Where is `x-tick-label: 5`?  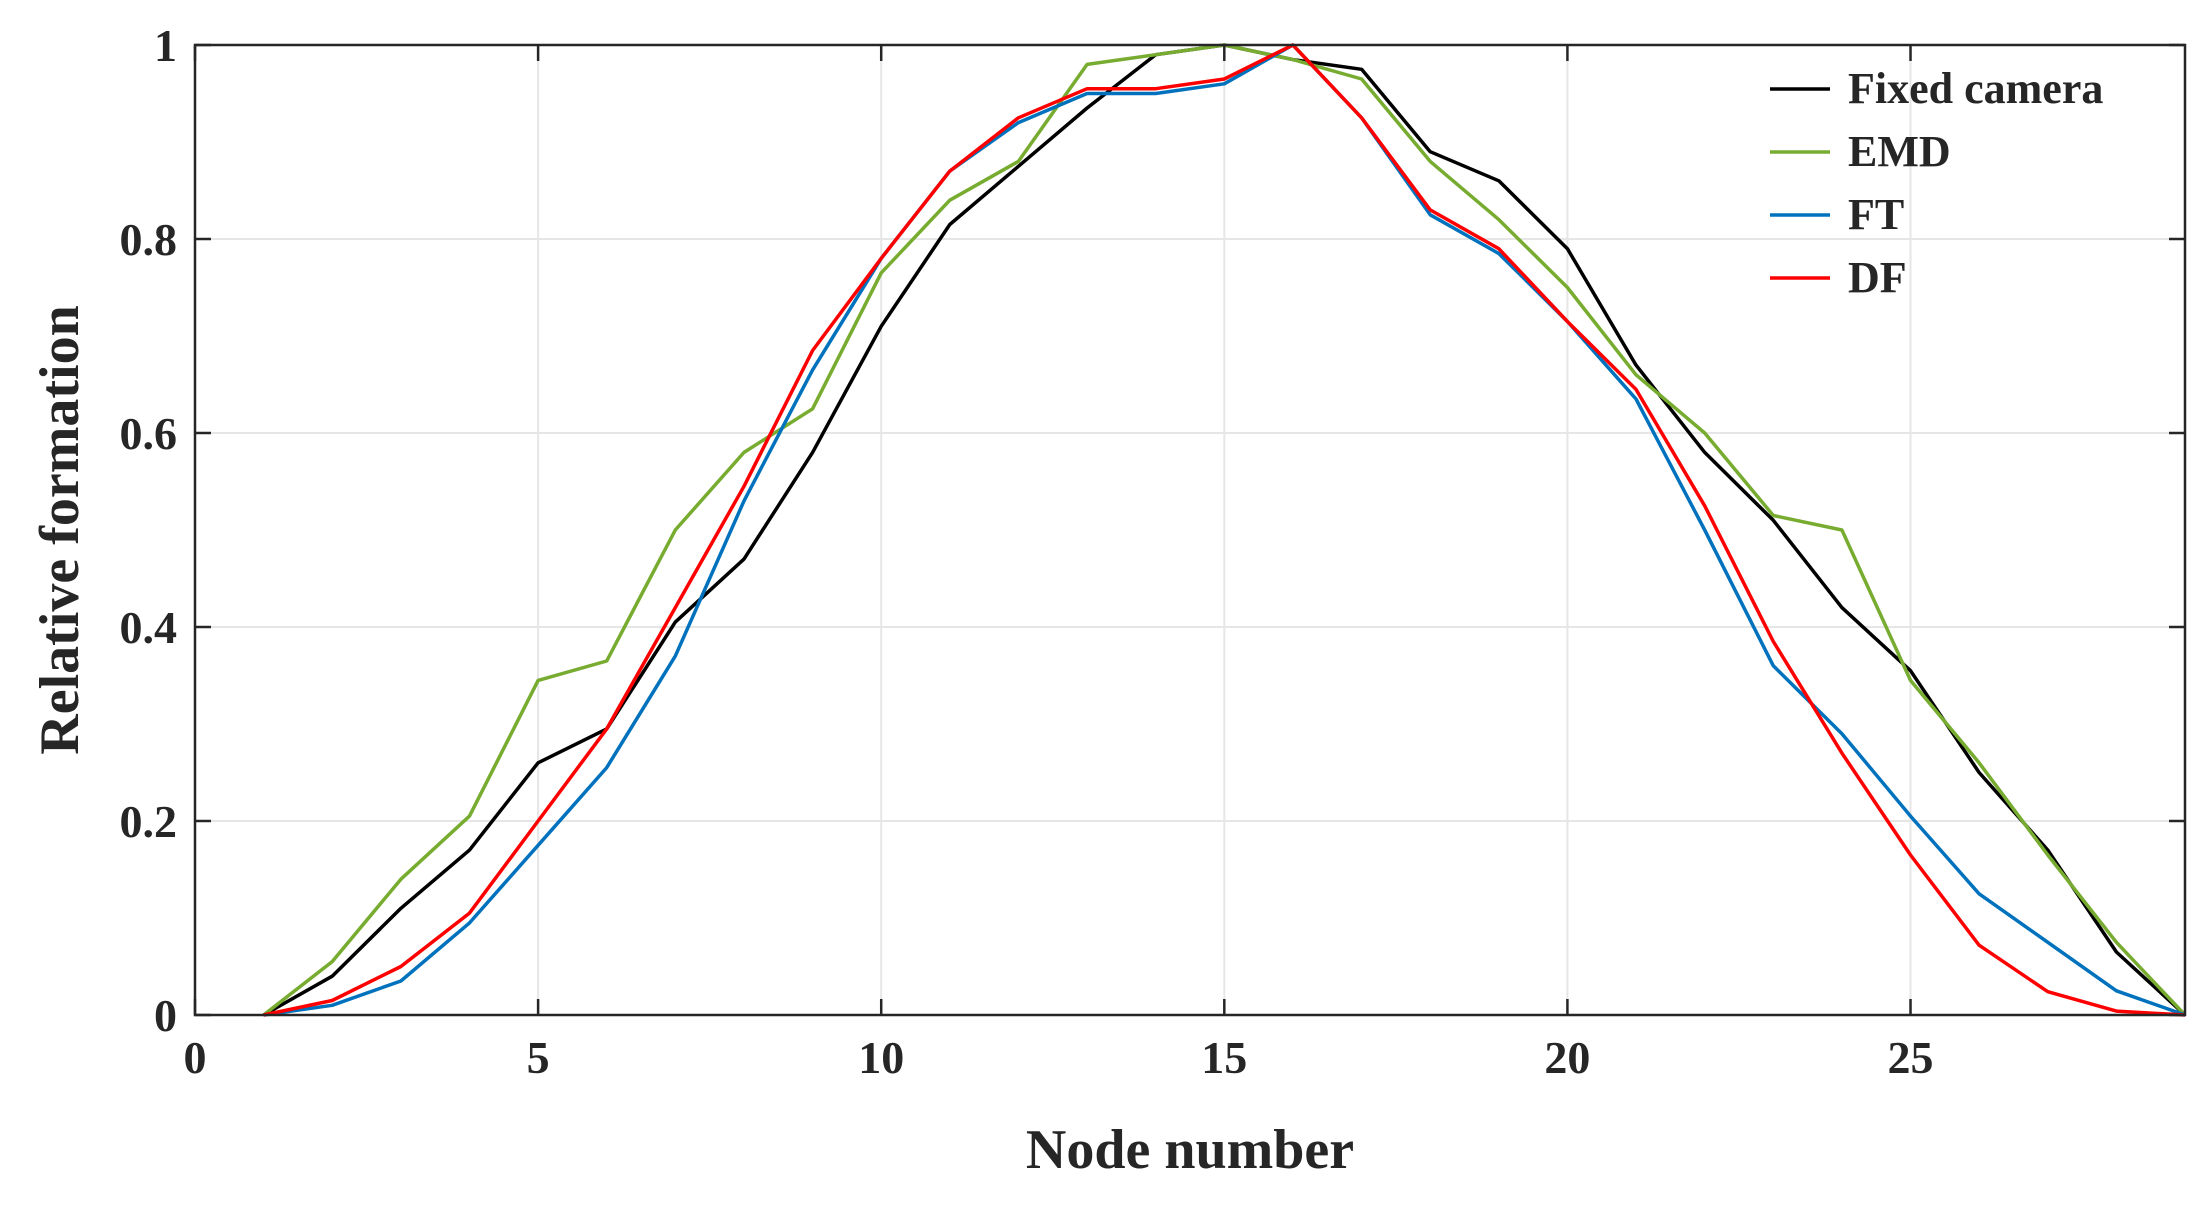
x-tick-label: 5 is located at coordinates (538, 1057).